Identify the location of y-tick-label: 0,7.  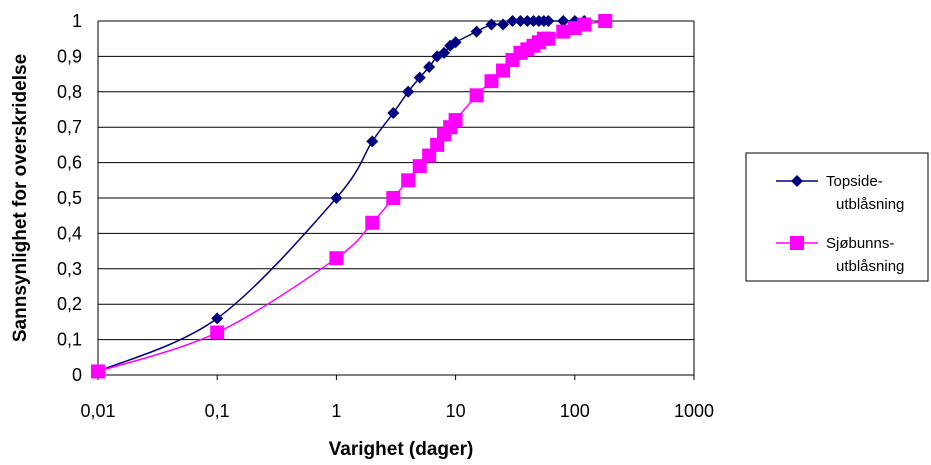
(69, 127).